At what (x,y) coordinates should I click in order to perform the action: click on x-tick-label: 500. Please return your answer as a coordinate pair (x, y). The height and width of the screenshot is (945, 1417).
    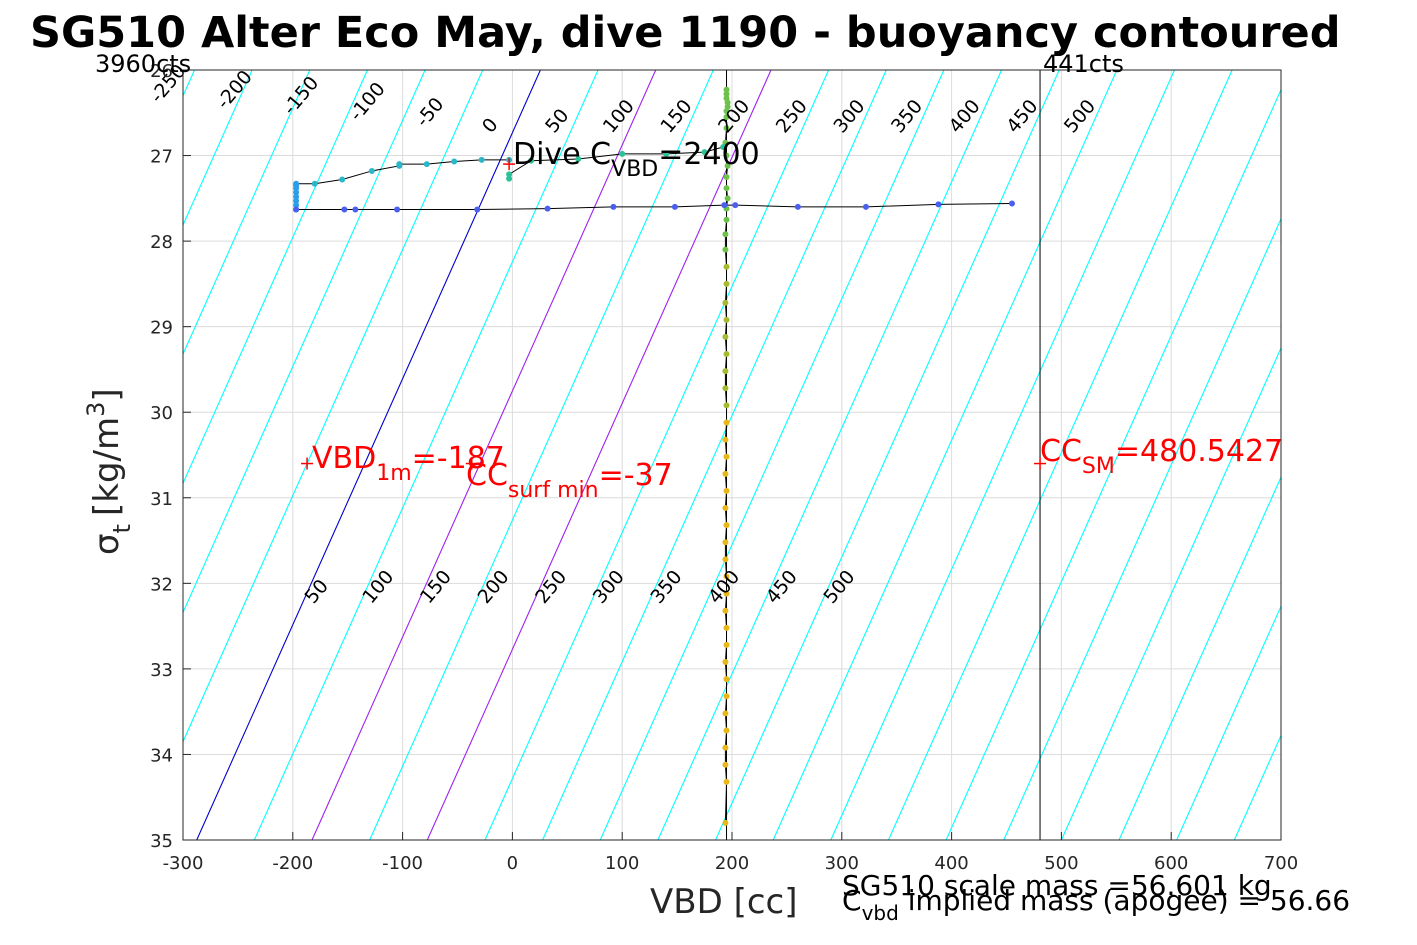
    Looking at the image, I should click on (1061, 863).